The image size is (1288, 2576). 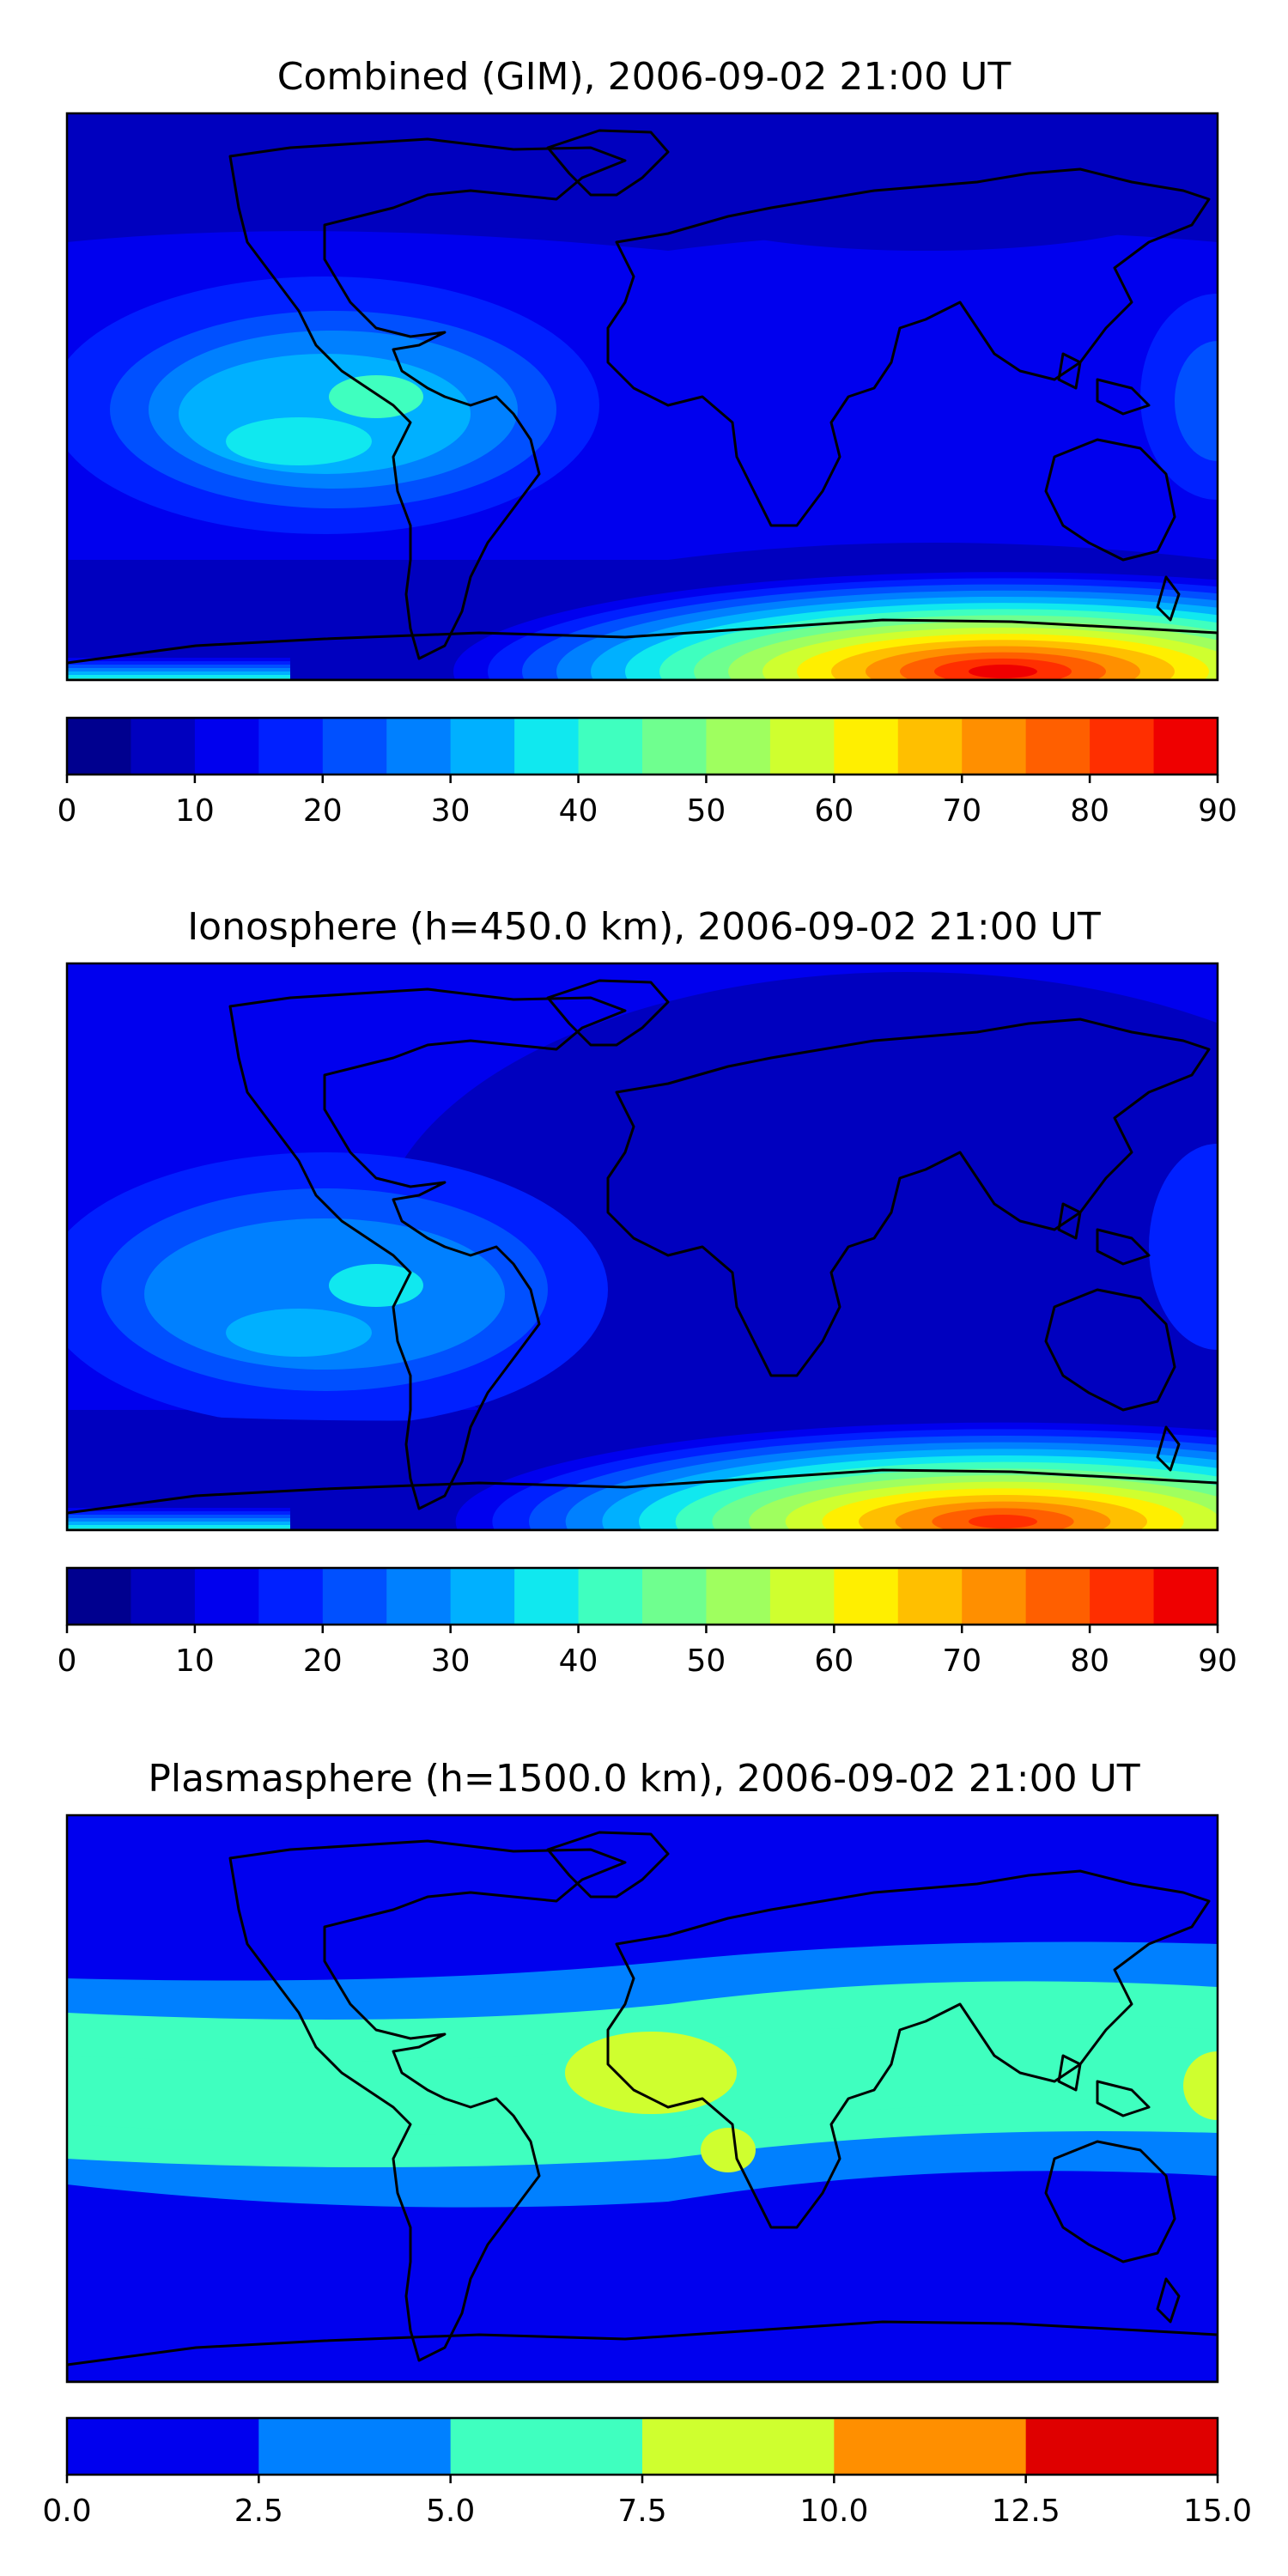 I want to click on colorbar-tick-label: 5.0, so click(x=450, y=2511).